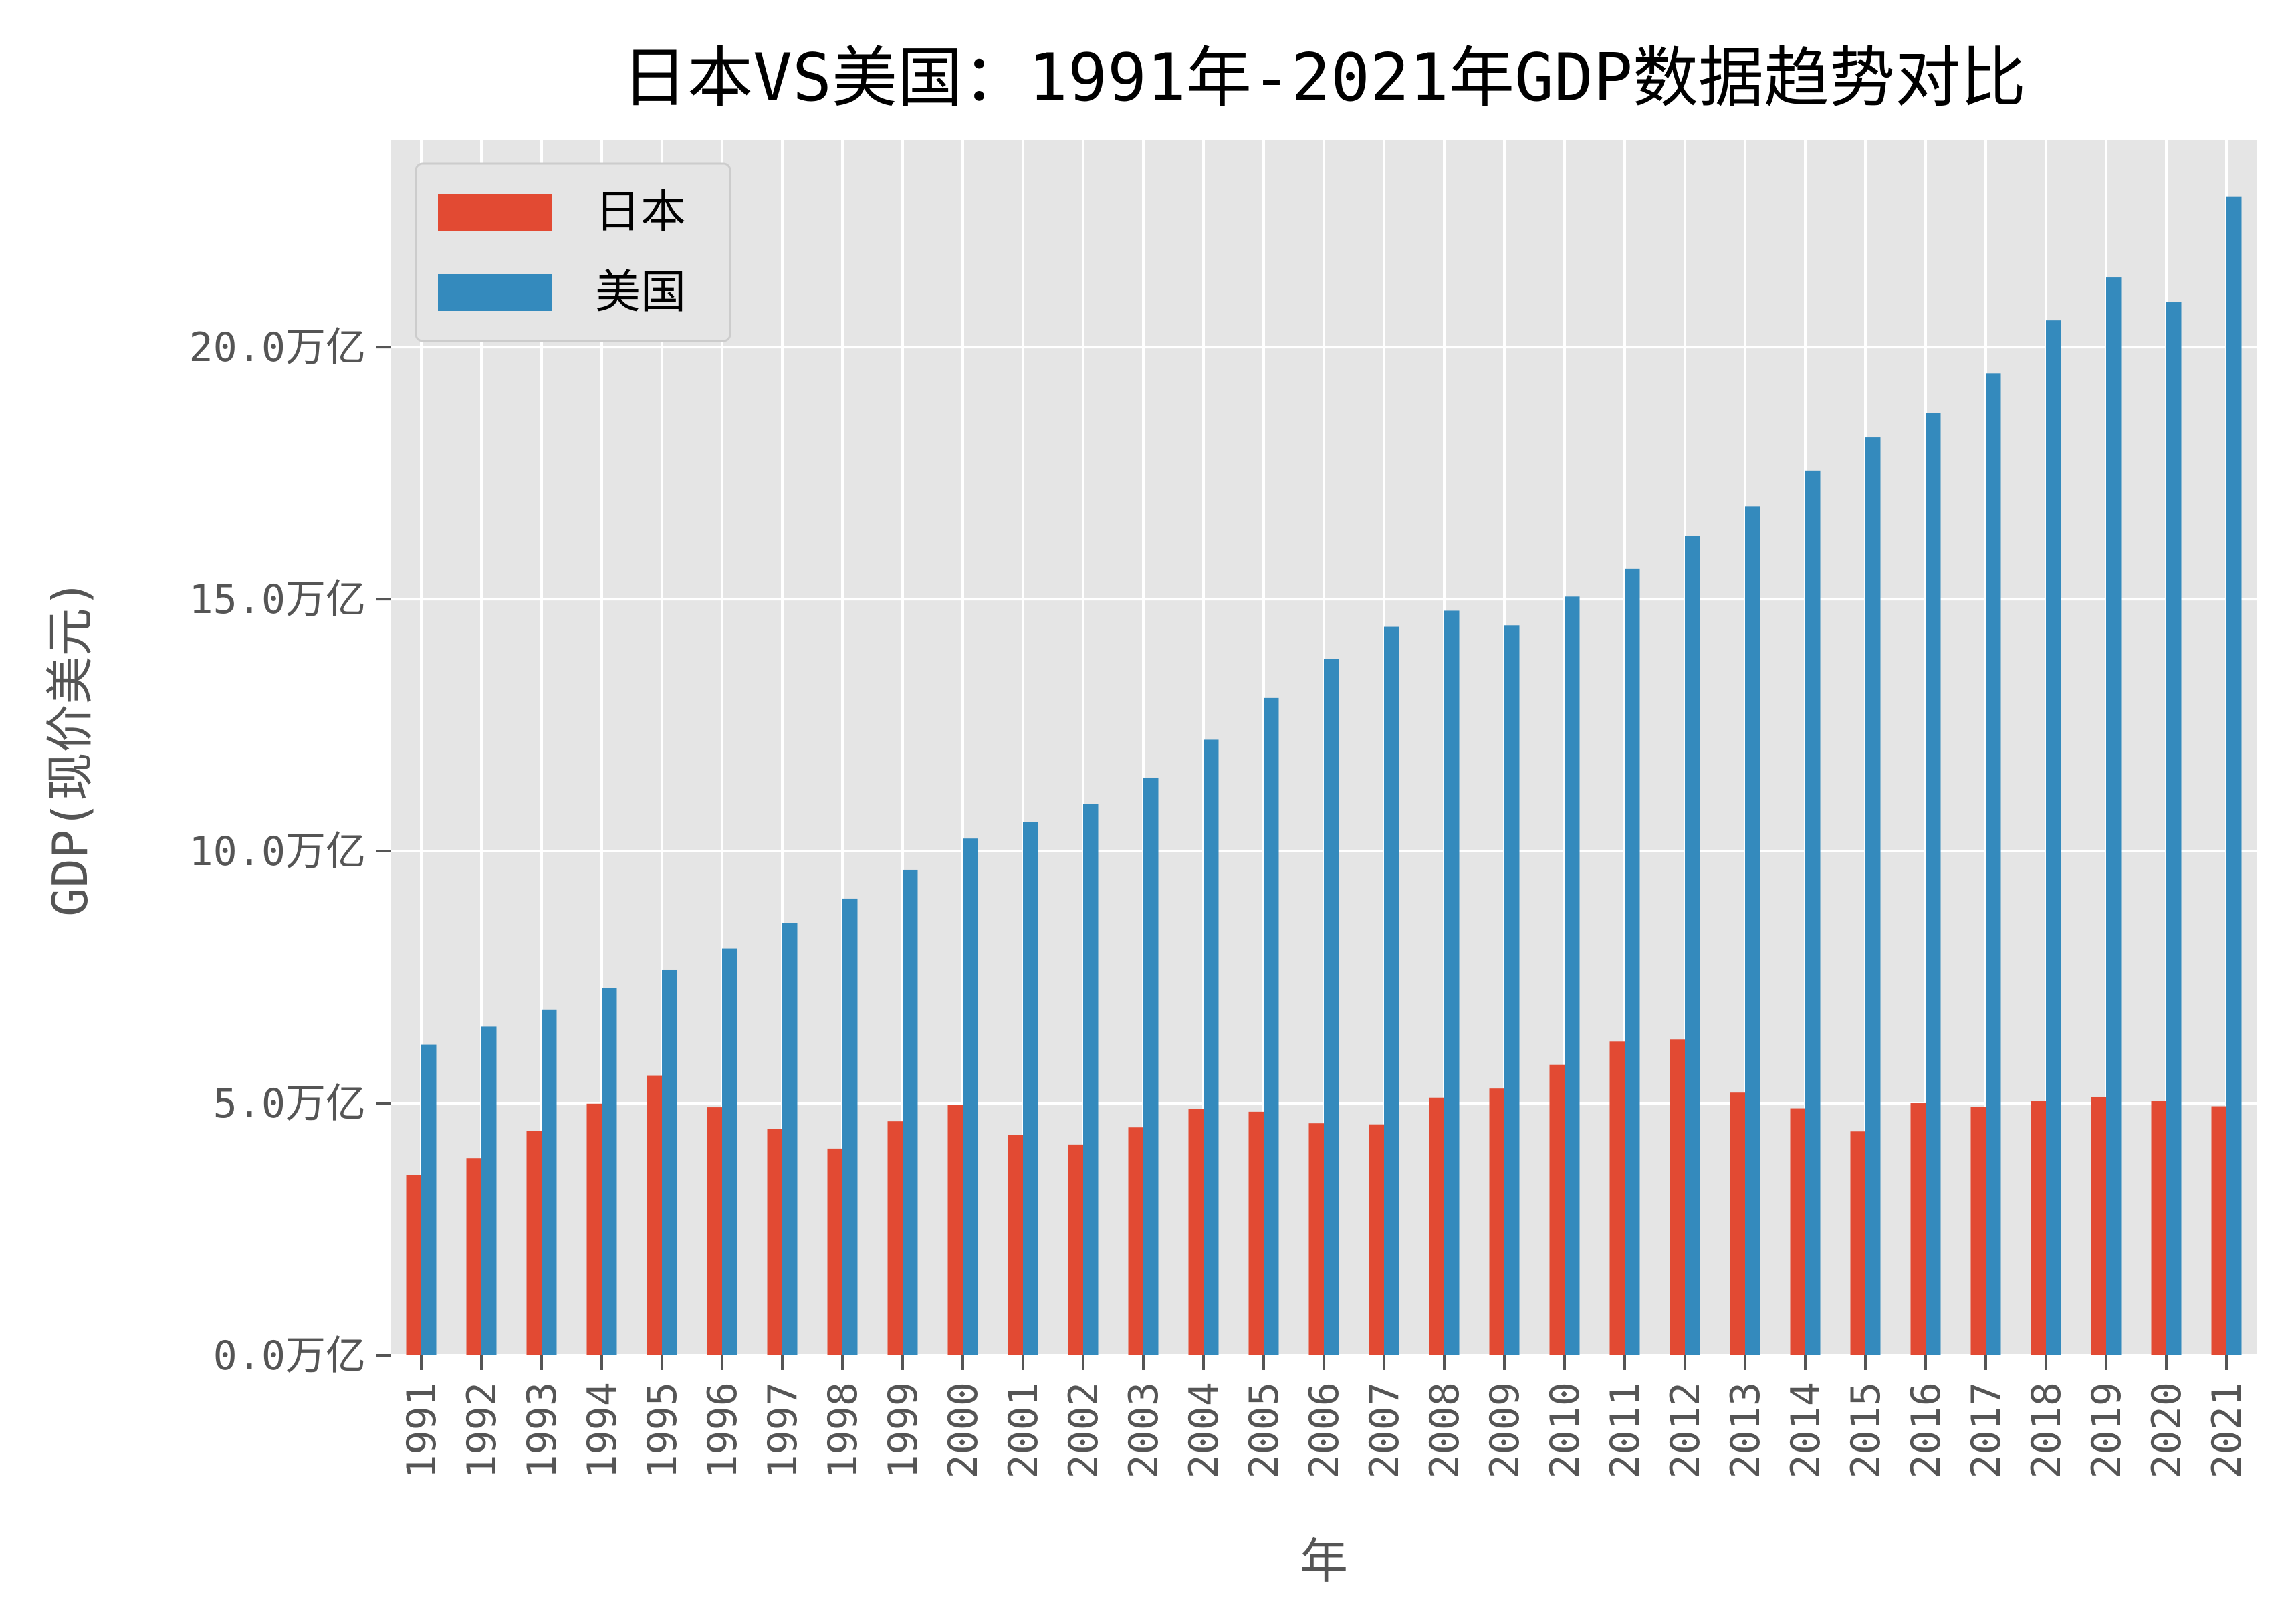  Describe the element at coordinates (429, 1199) in the screenshot. I see `bar-usa-1991` at that location.